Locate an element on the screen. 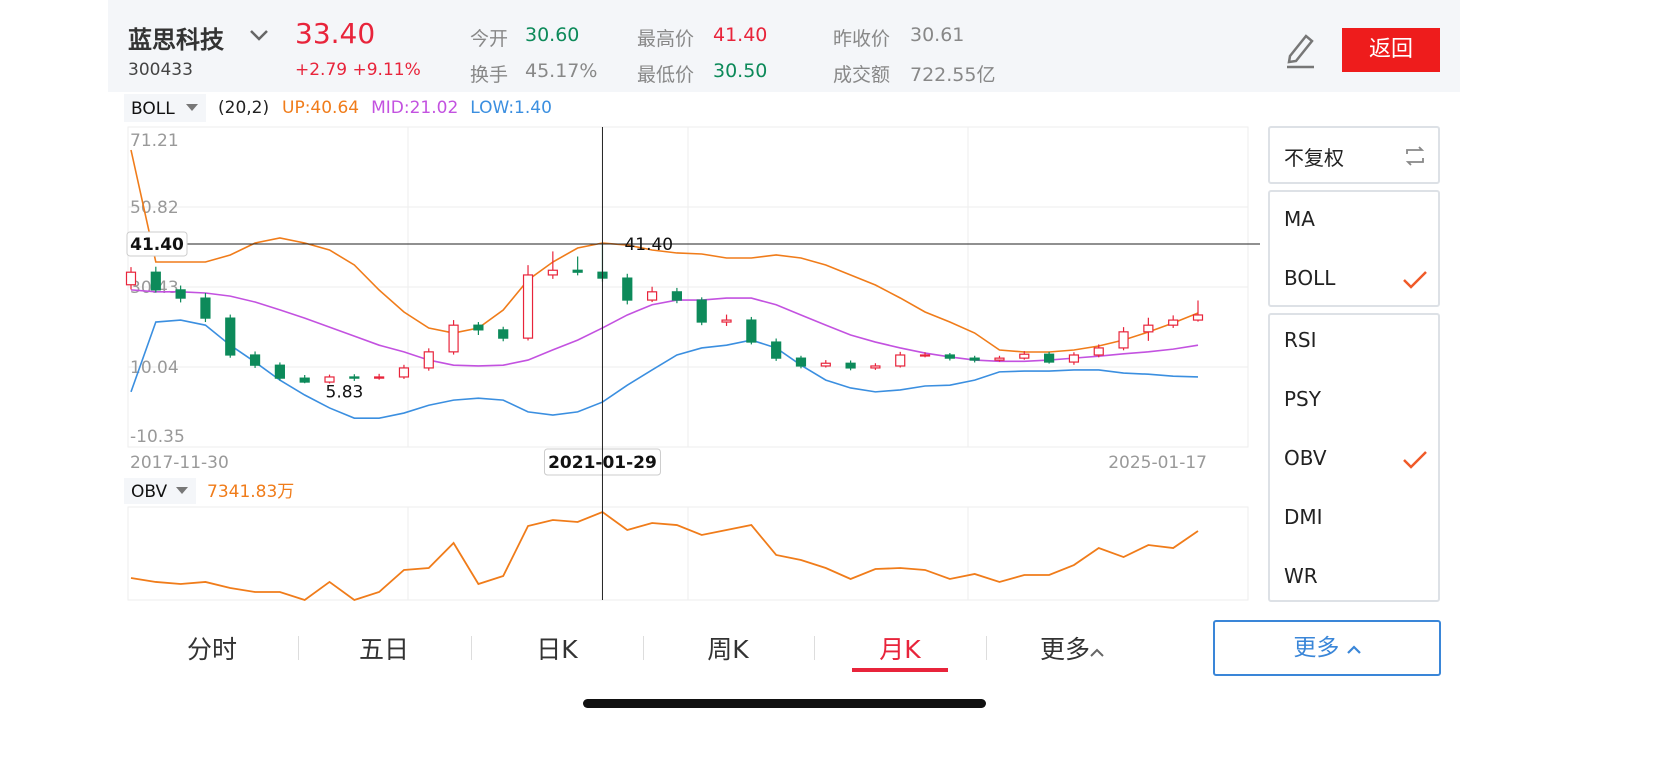 This screenshot has width=1665, height=769. legend-entry: LOW:1.40 is located at coordinates (511, 108).